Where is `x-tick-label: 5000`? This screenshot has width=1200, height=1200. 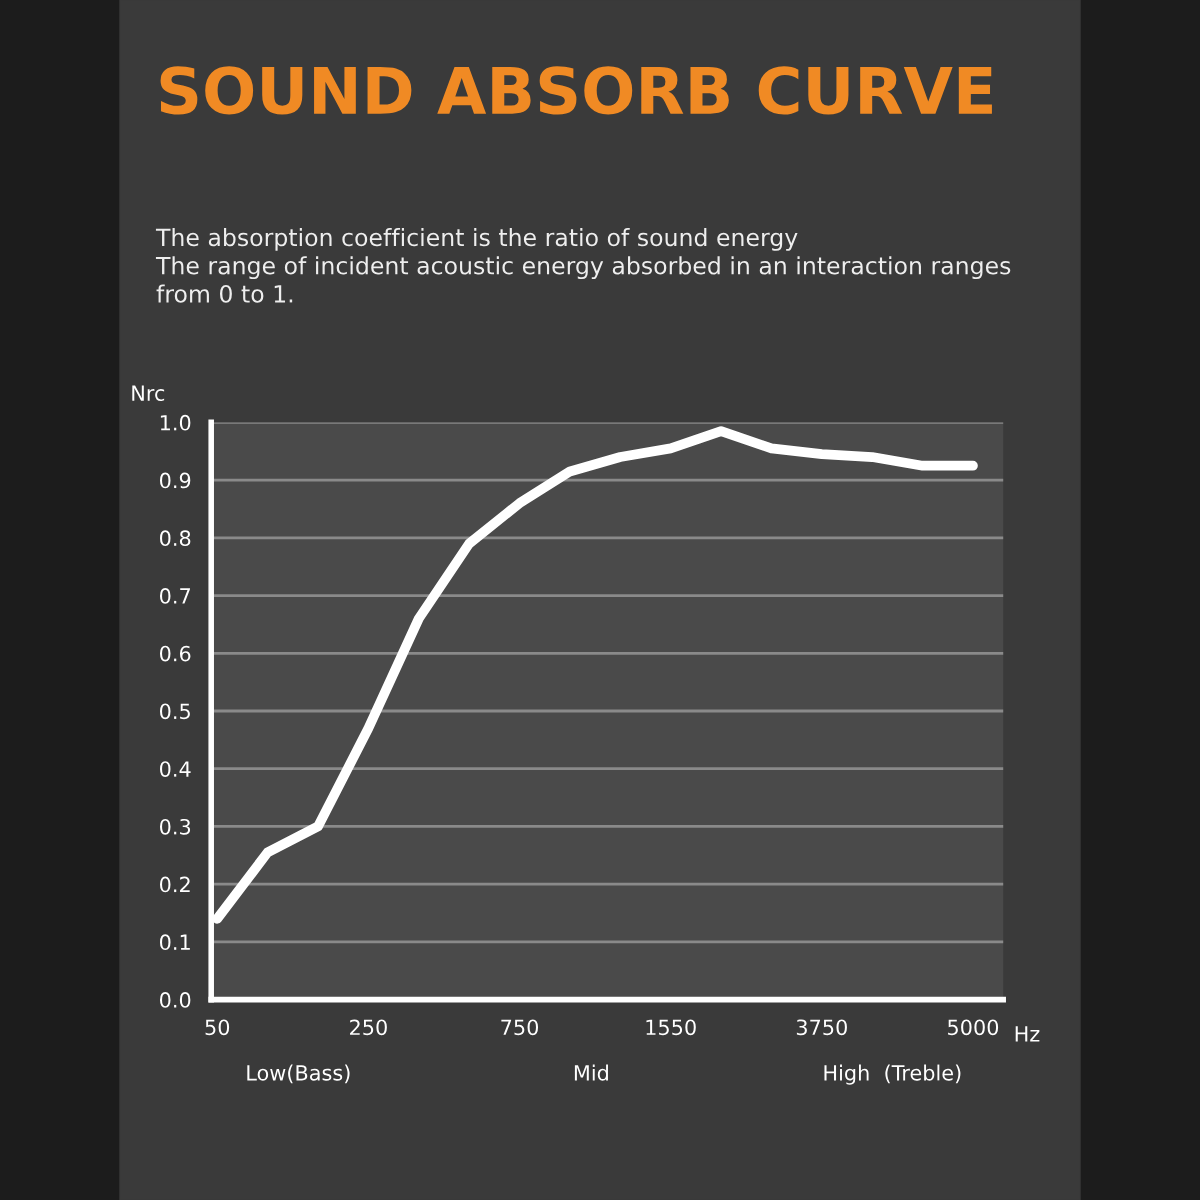 x-tick-label: 5000 is located at coordinates (973, 1027).